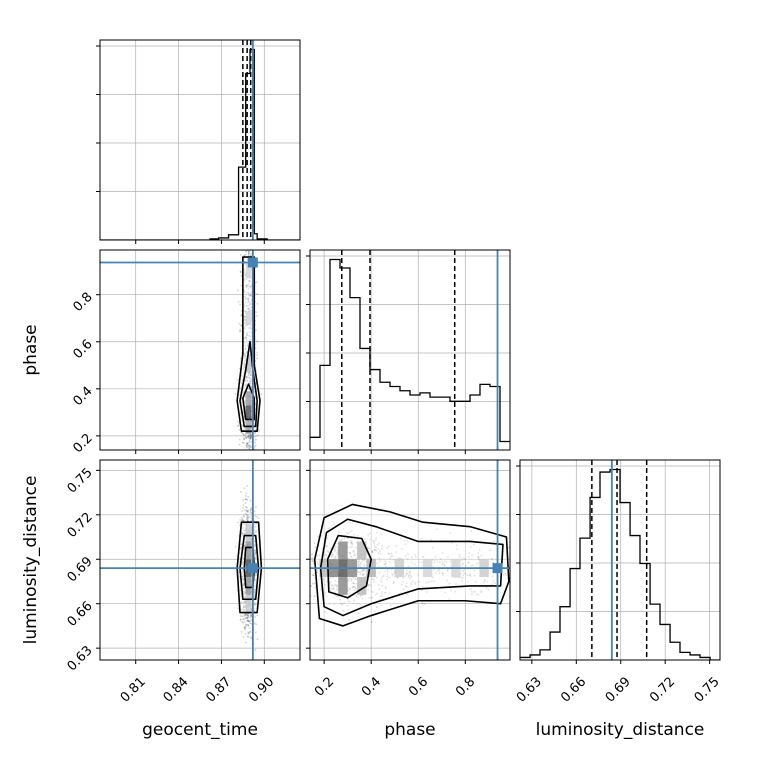 The width and height of the screenshot is (760, 760). I want to click on y-tick-label-luminosity_distance-3: 0.72, so click(80, 525).